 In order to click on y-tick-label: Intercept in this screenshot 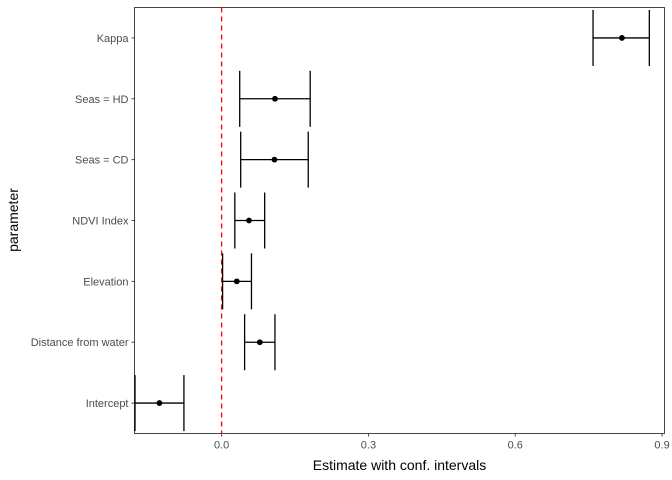, I will do `click(107, 404)`.